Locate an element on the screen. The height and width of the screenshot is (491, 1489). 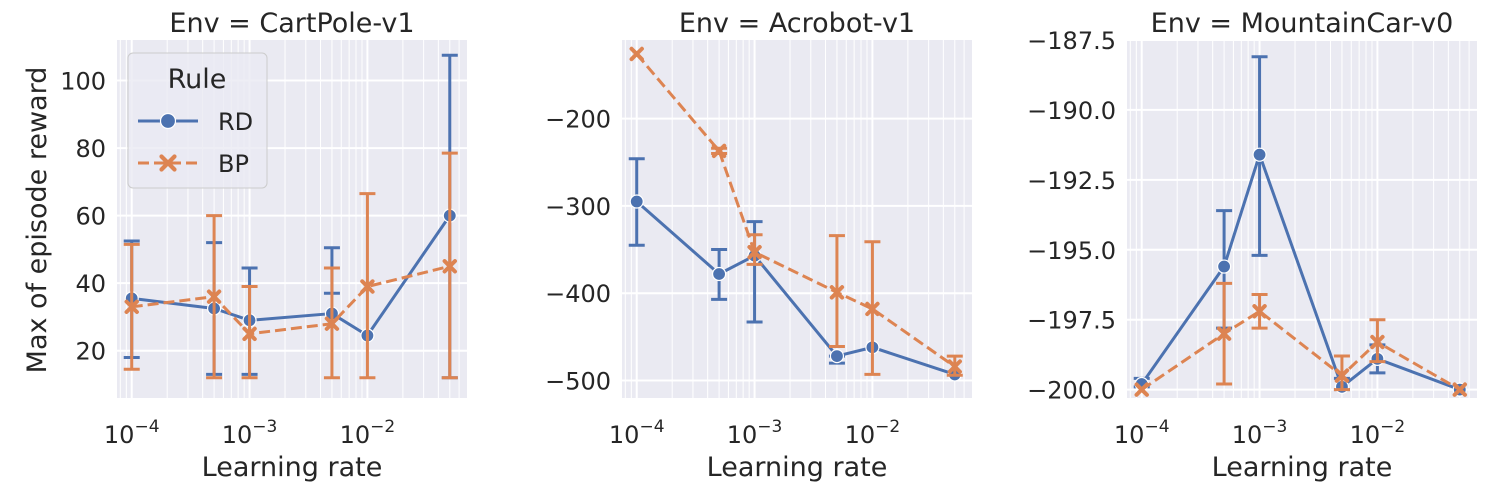
y-tick-label: 20 is located at coordinates (90, 352).